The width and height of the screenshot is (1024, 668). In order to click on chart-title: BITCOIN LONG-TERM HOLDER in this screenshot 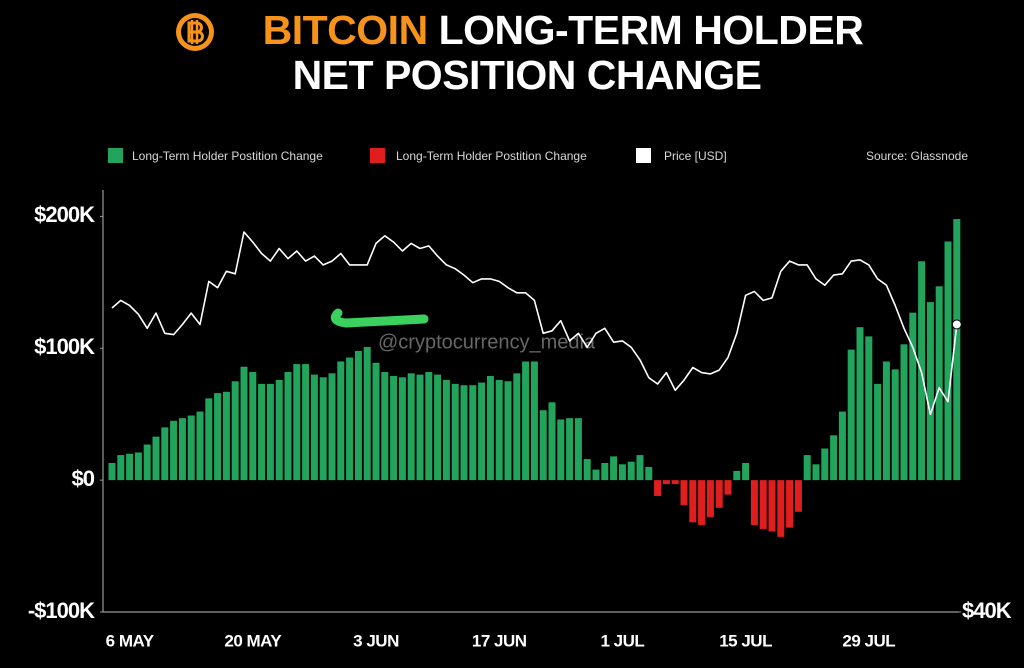, I will do `click(563, 30)`.